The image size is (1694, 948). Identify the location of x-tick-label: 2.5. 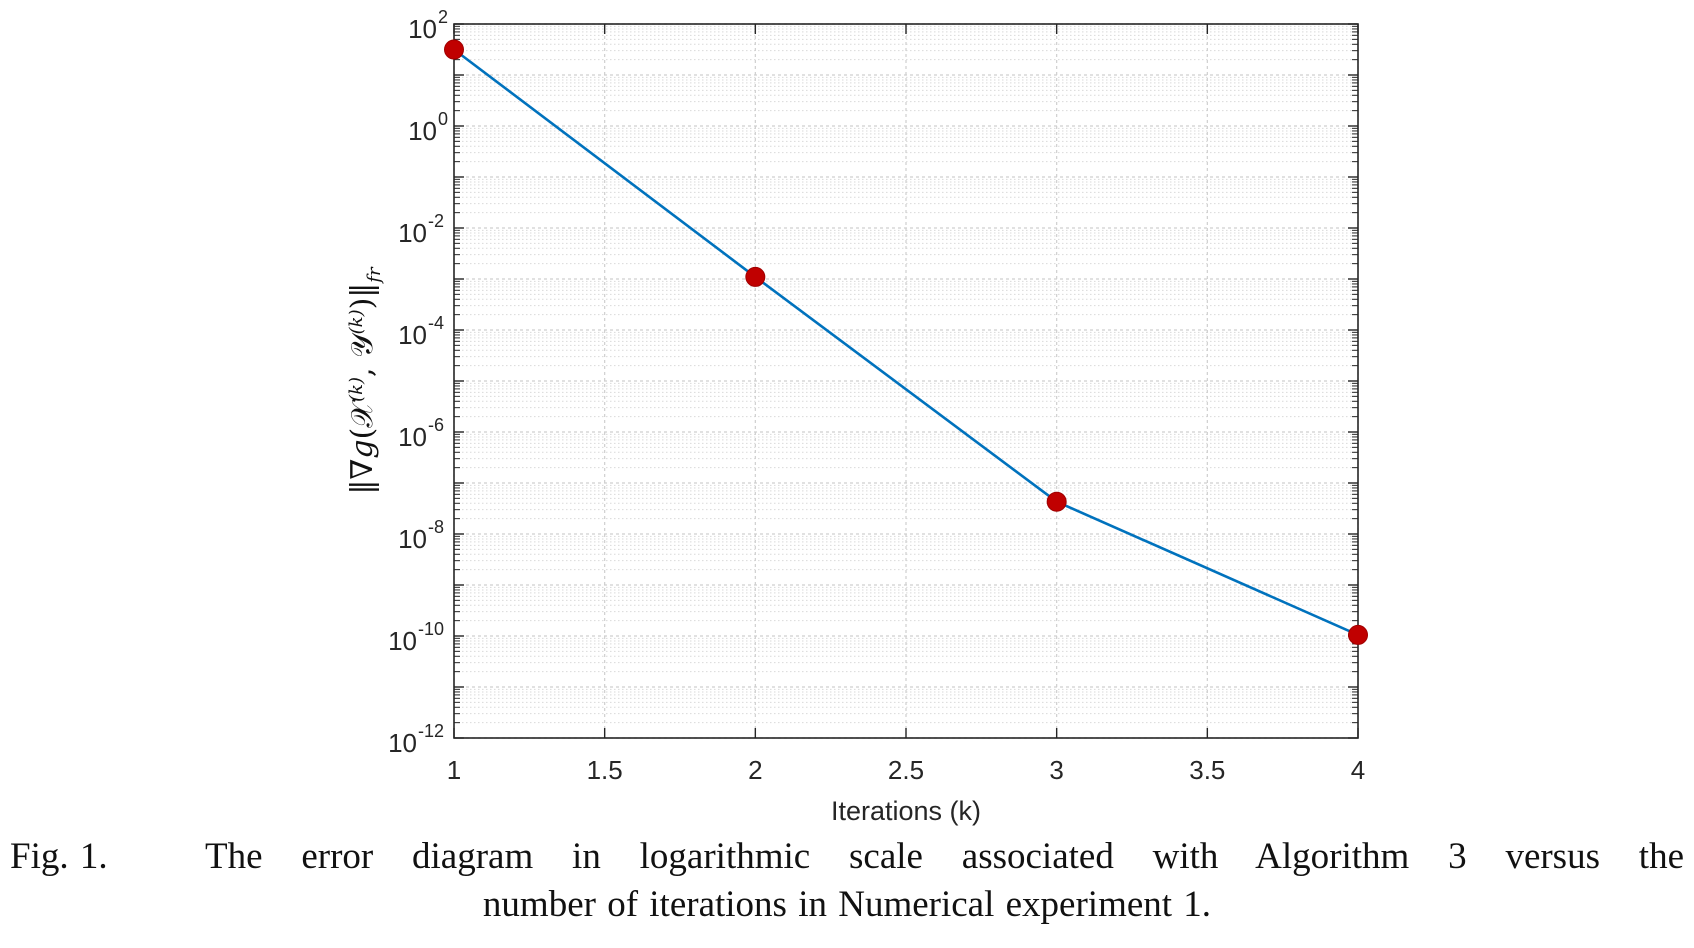
(906, 770).